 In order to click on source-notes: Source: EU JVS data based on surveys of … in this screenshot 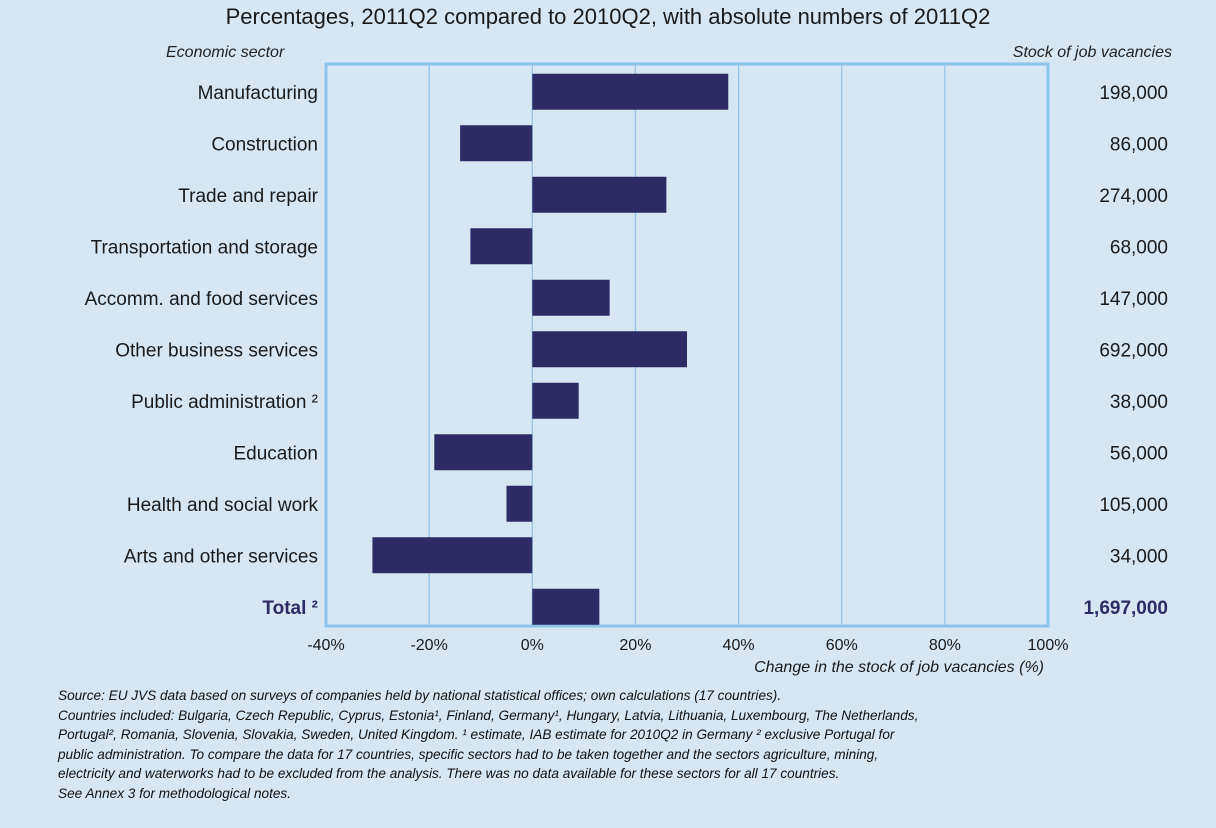, I will do `click(633, 744)`.